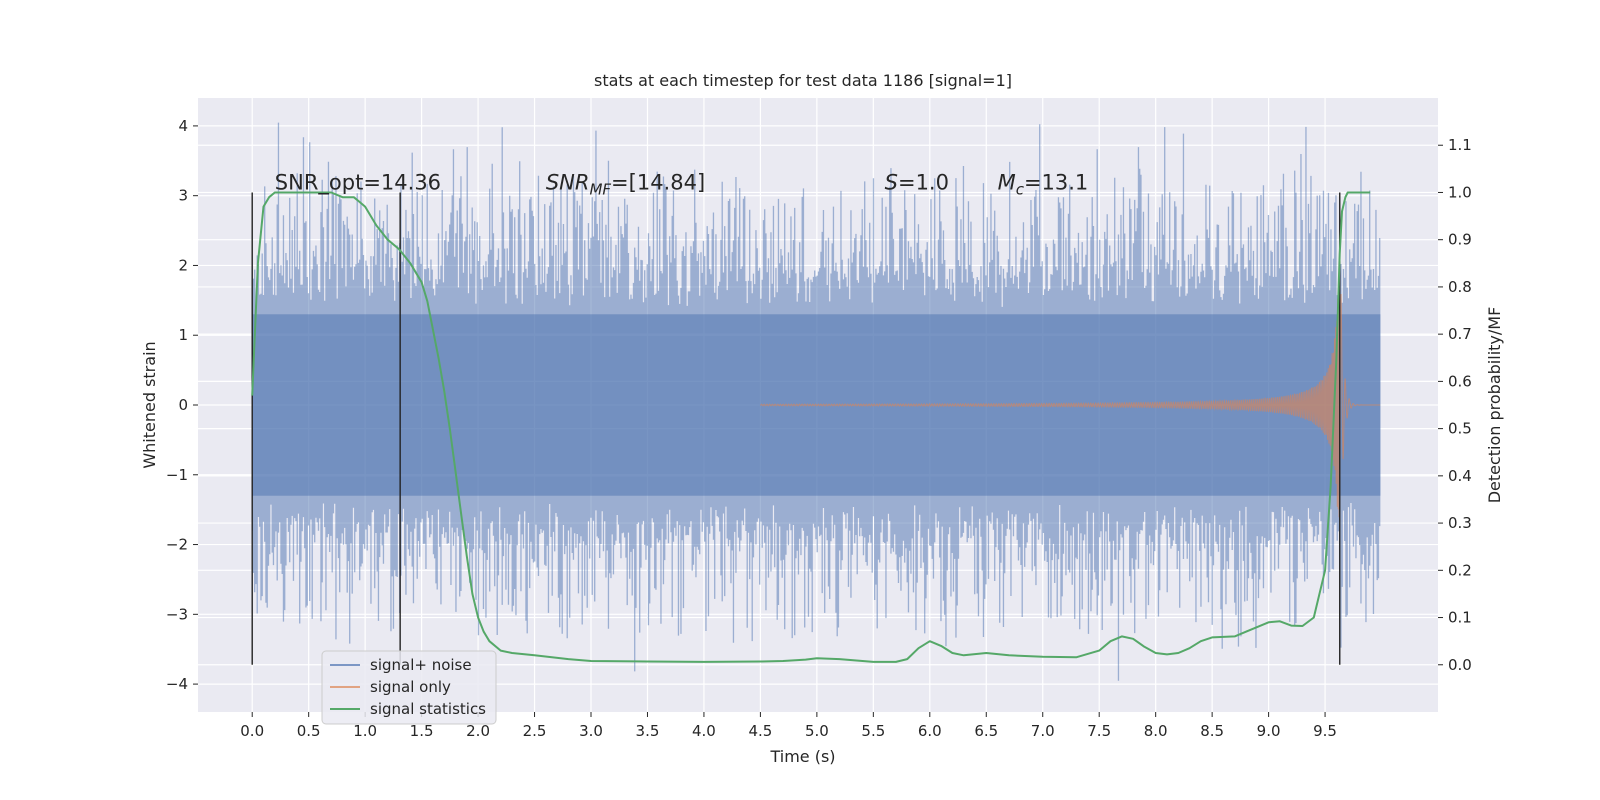 The width and height of the screenshot is (1600, 800). Describe the element at coordinates (1460, 287) in the screenshot. I see `y2-tick-label: 0.8` at that location.